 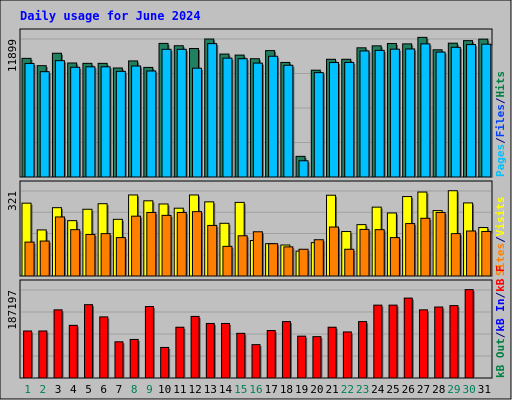 I want to click on day-label: 3, so click(x=58, y=389).